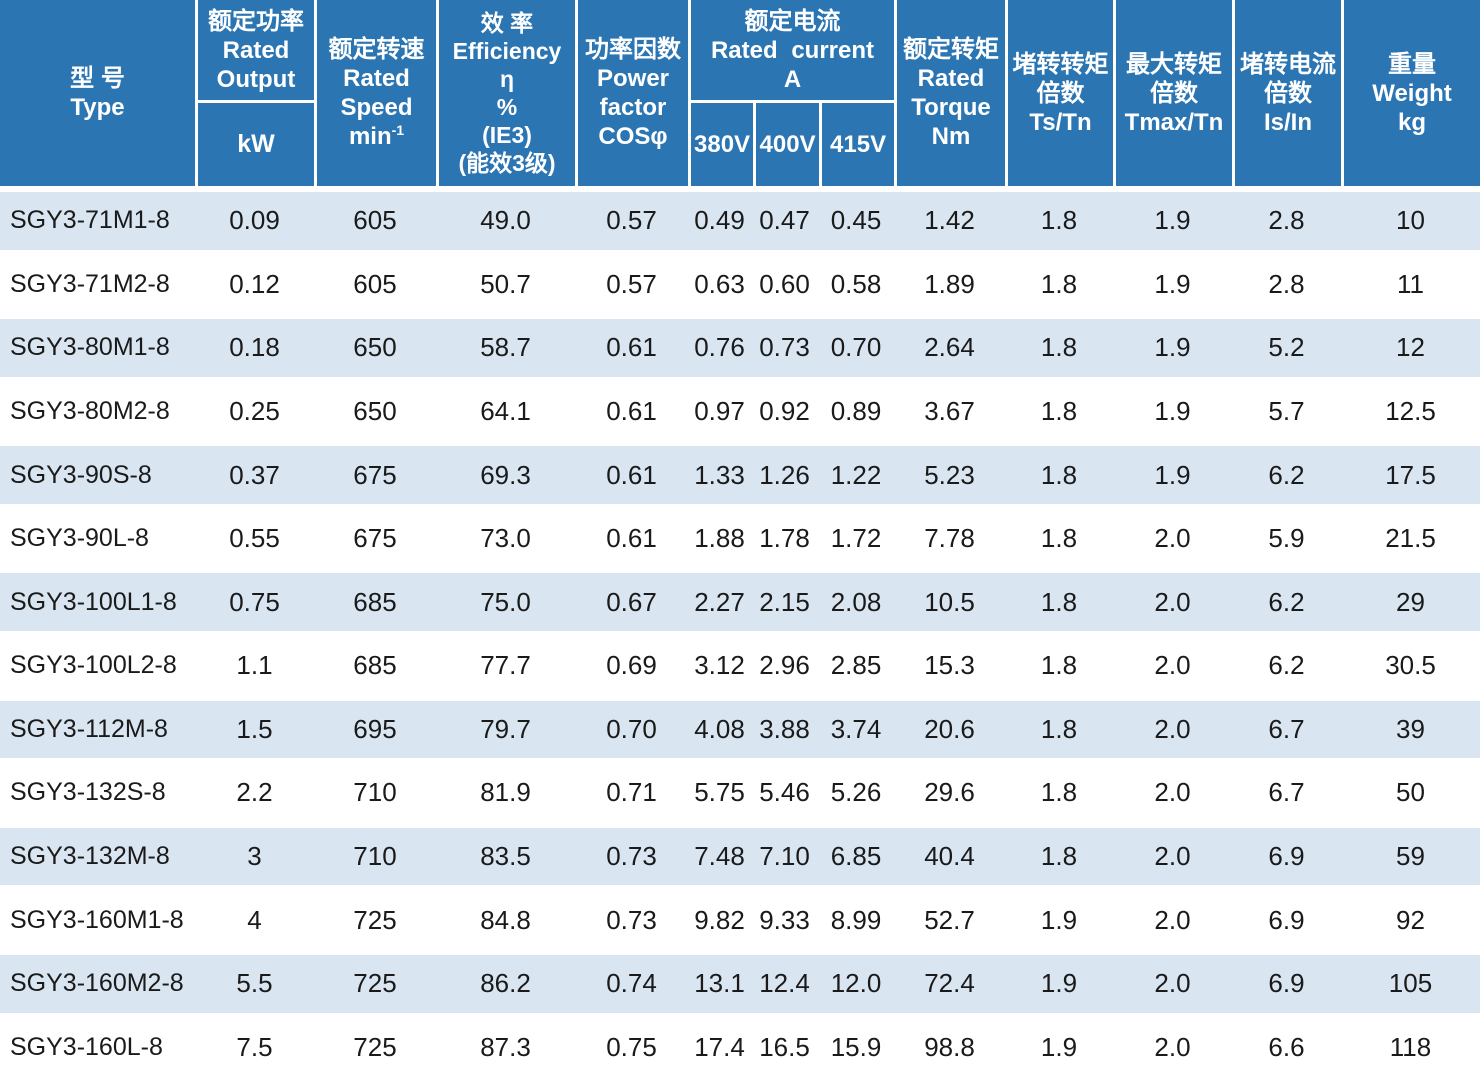  Describe the element at coordinates (505, 792) in the screenshot. I see `cell-efficiency: 81.9` at that location.